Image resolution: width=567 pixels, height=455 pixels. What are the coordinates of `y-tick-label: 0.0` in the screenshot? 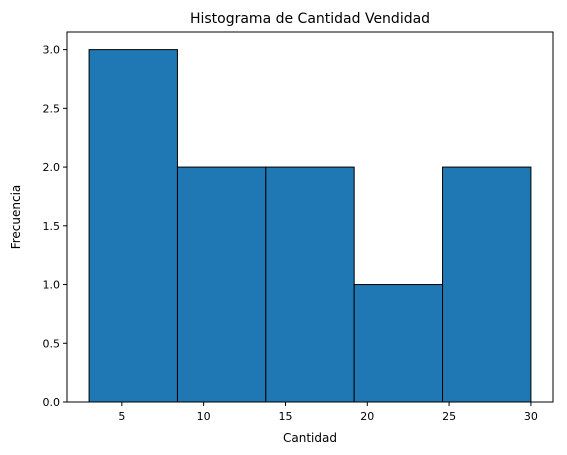 It's located at (52, 402).